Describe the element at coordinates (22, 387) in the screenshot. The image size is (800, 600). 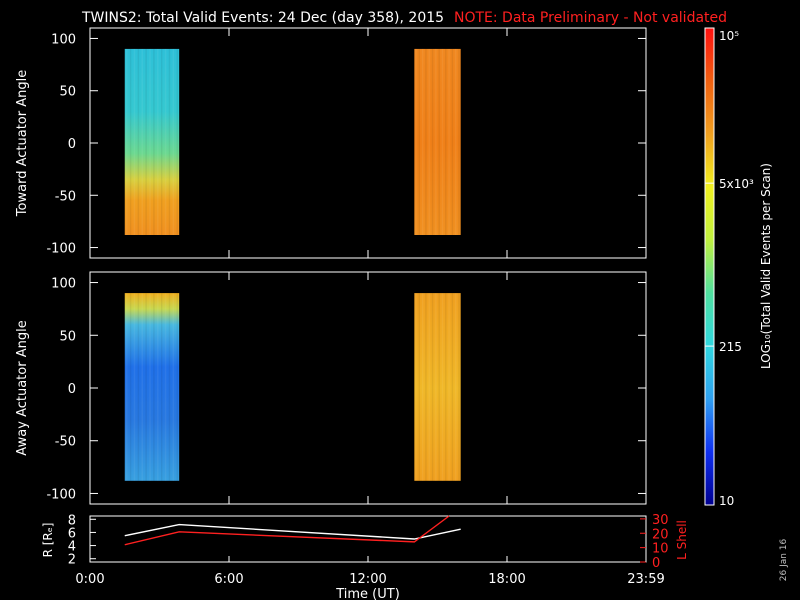
I see `panel-middle-ylabel: Away Actuator Angle` at that location.